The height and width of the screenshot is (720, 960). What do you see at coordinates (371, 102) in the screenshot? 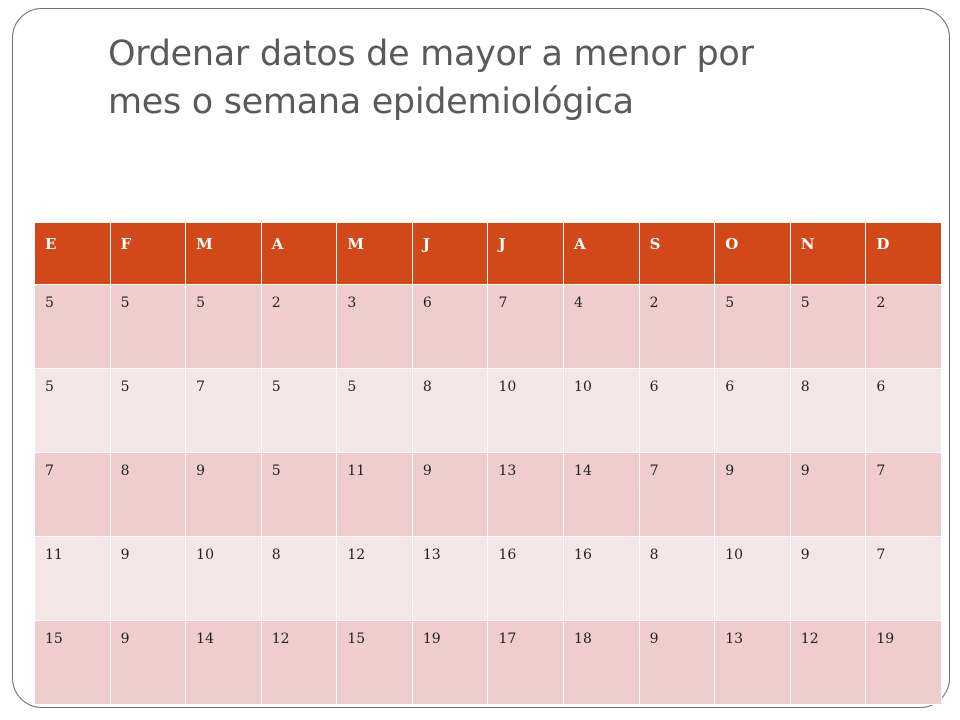
I see `slide-title-line-2: mes o semana epidemiológica` at bounding box center [371, 102].